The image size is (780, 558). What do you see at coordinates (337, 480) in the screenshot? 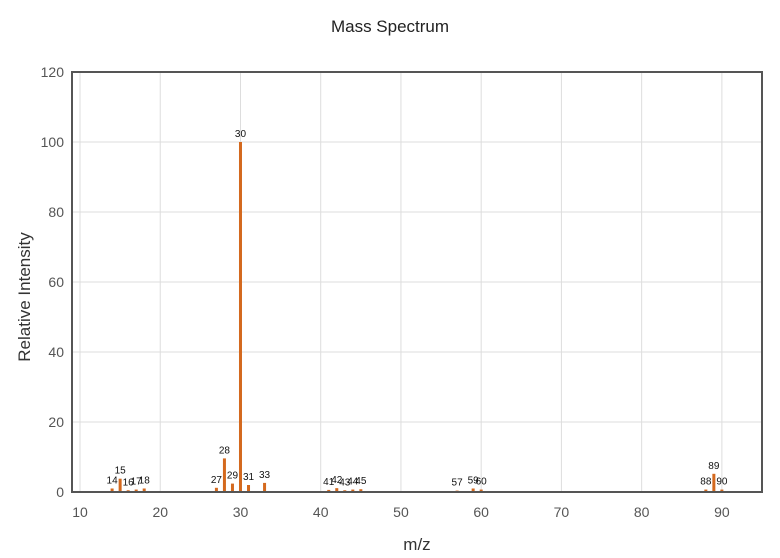
I see `bar-data-label: 42` at bounding box center [337, 480].